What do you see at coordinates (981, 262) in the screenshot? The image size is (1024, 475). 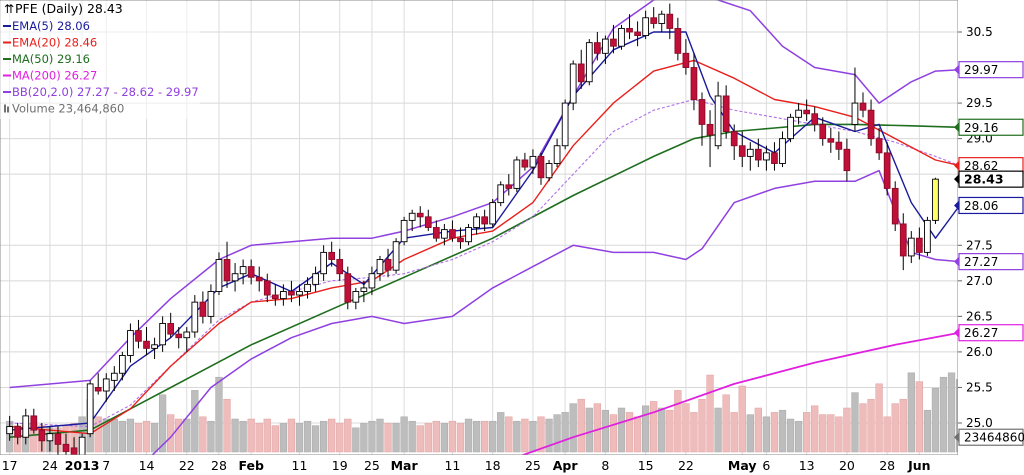 I see `price-tag-label: 27.27` at bounding box center [981, 262].